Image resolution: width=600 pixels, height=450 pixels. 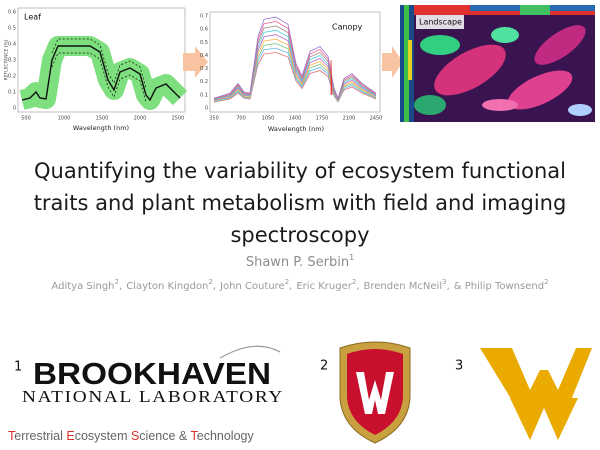 I want to click on tagline-part: echnology, so click(x=226, y=436).